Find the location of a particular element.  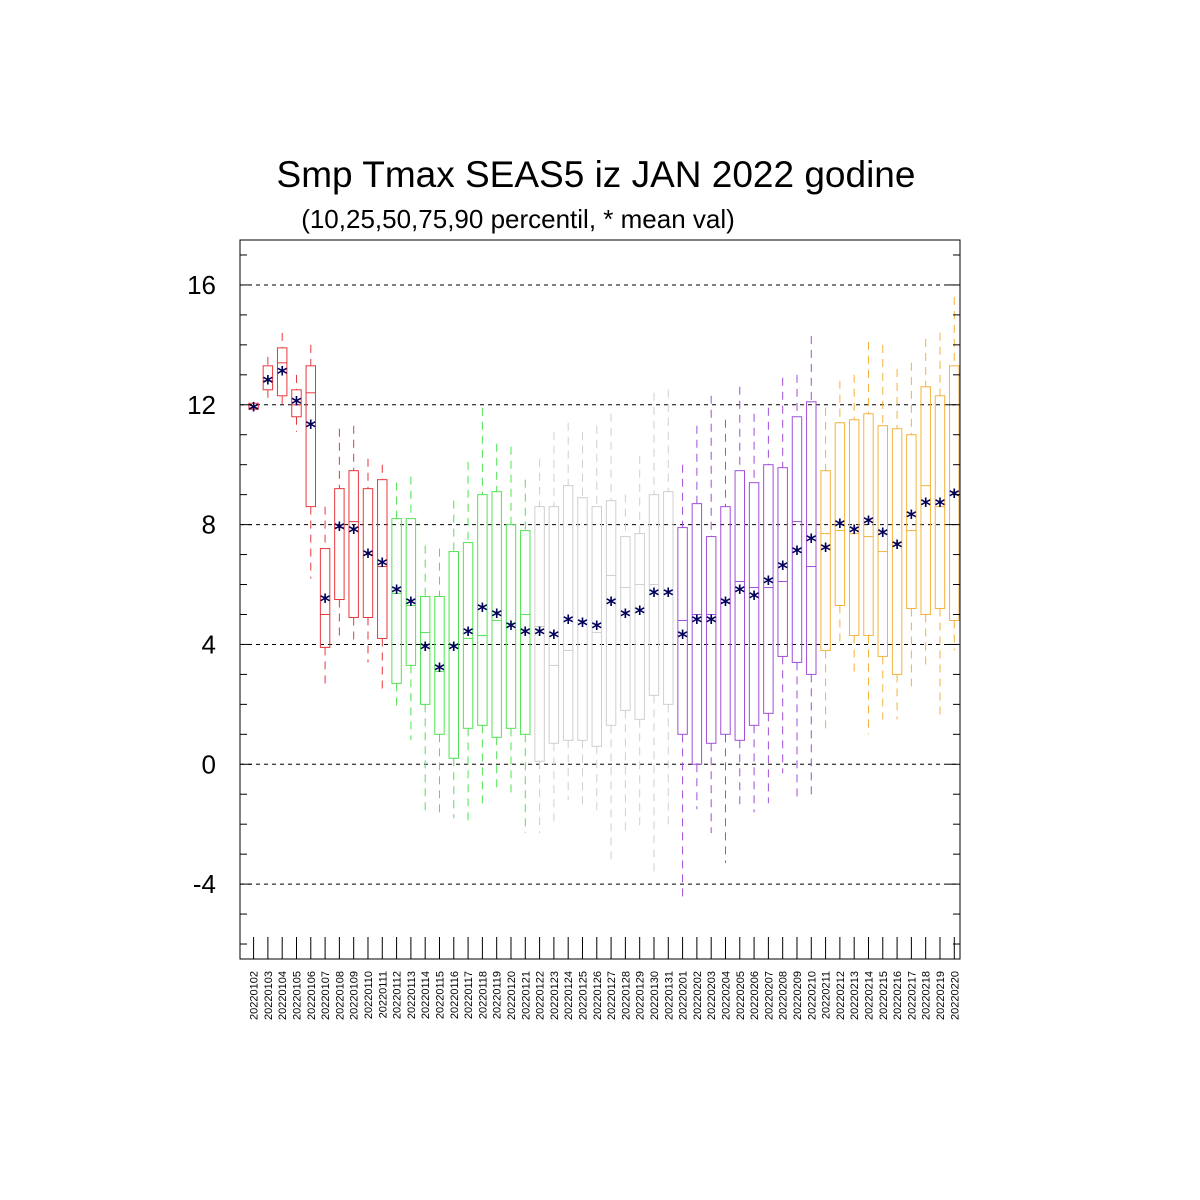

x-tick-label: 20220126 is located at coordinates (598, 995).